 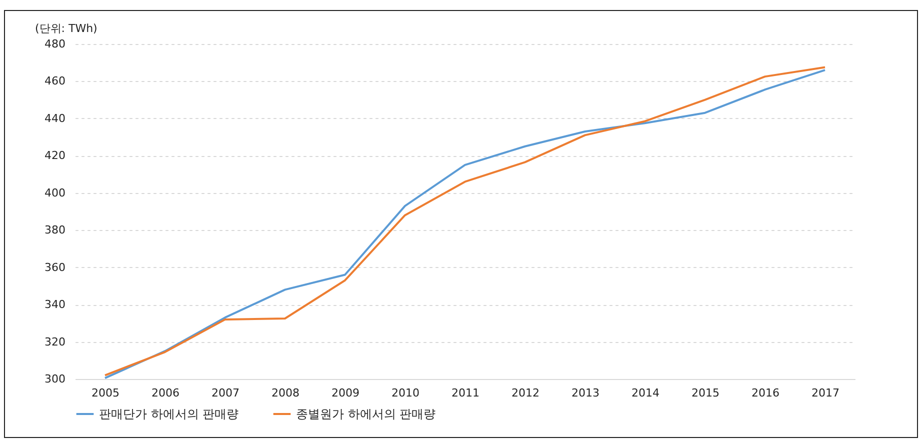 I want to click on y-tick-label: 420, so click(x=55, y=155).